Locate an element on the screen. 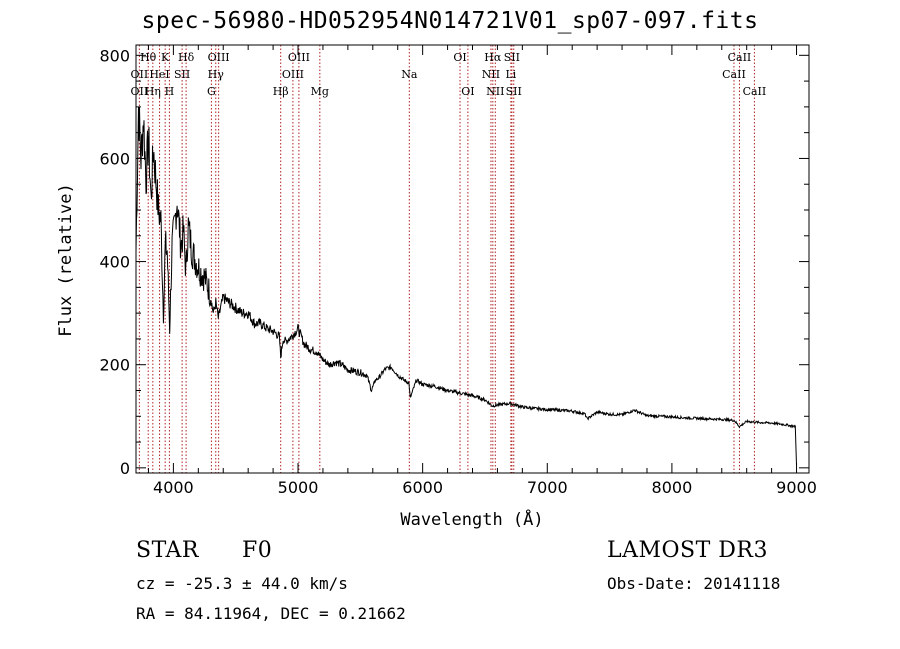 This screenshot has height=649, width=900. spectral-line-label: Hθ is located at coordinates (148, 57).